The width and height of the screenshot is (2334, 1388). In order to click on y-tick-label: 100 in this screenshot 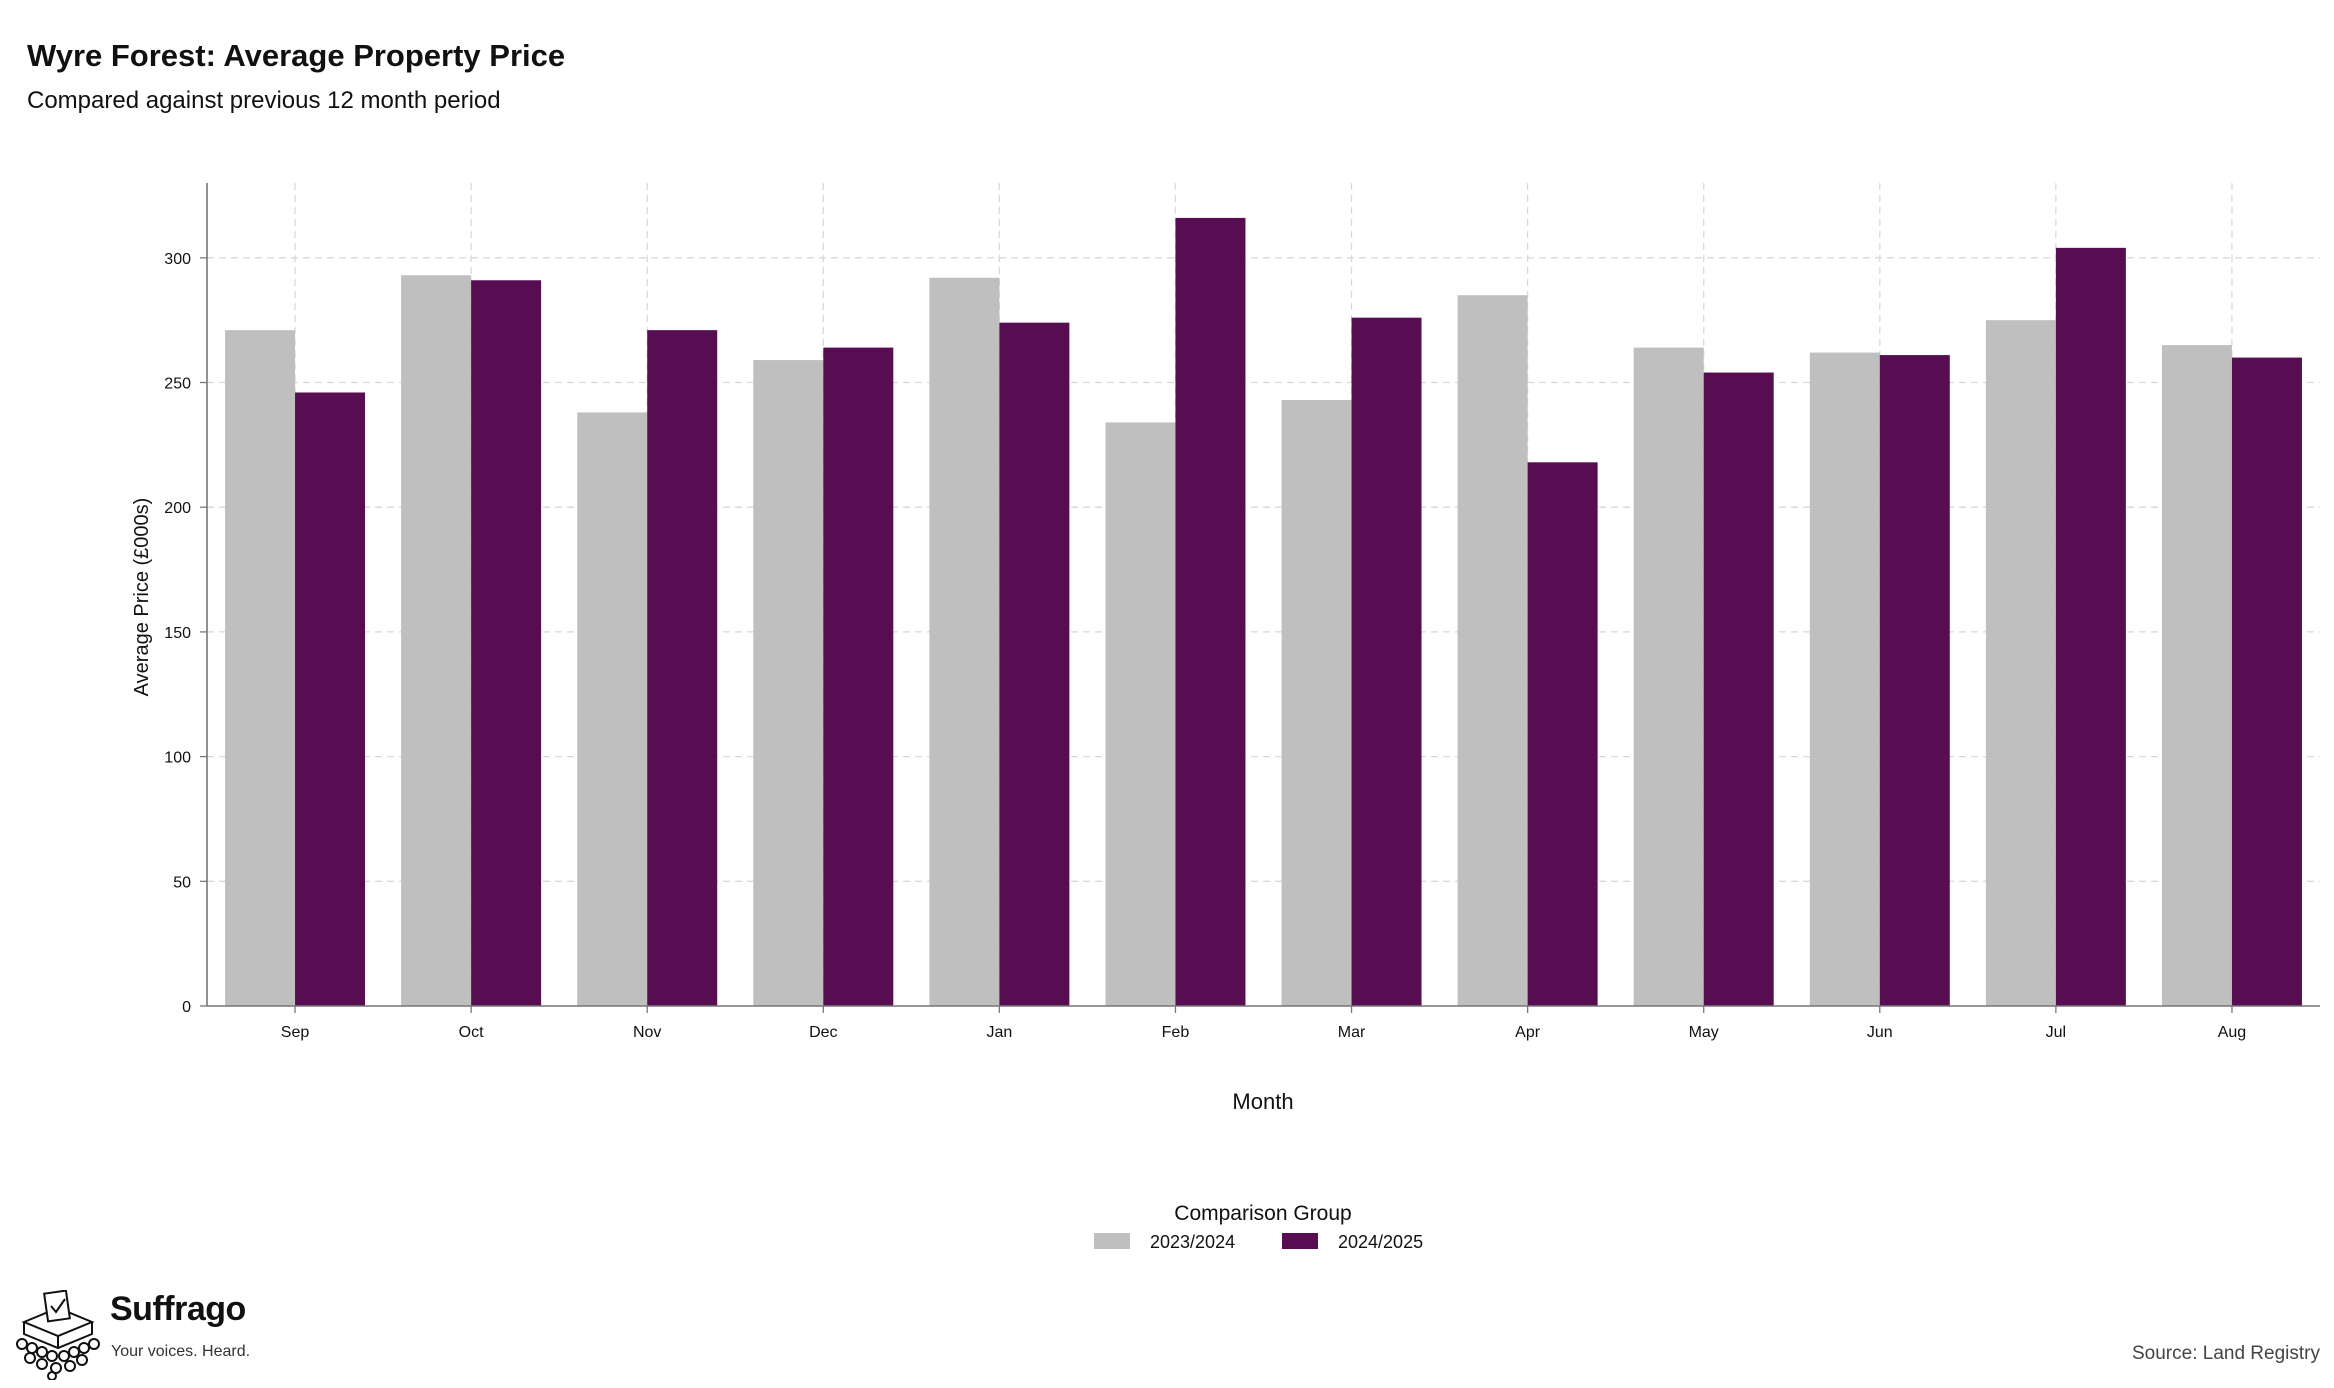, I will do `click(177, 758)`.